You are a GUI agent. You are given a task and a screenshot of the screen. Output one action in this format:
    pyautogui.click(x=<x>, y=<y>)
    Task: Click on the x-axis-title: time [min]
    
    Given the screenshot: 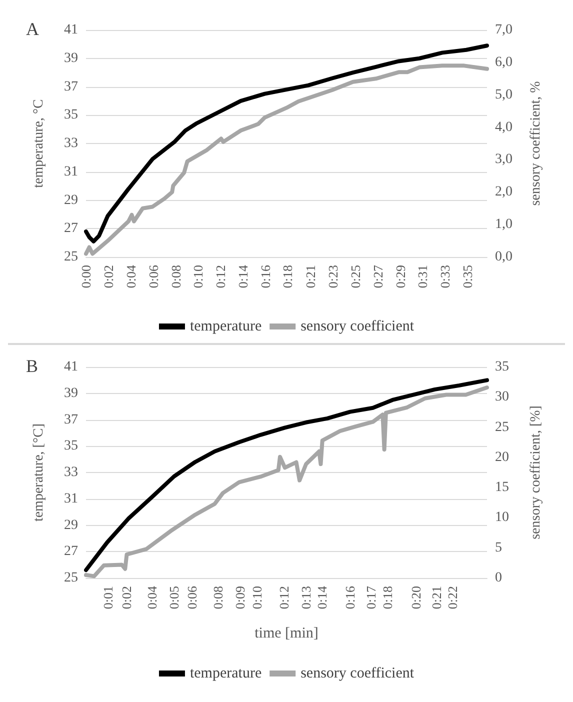 What is the action you would take?
    pyautogui.click(x=286, y=634)
    